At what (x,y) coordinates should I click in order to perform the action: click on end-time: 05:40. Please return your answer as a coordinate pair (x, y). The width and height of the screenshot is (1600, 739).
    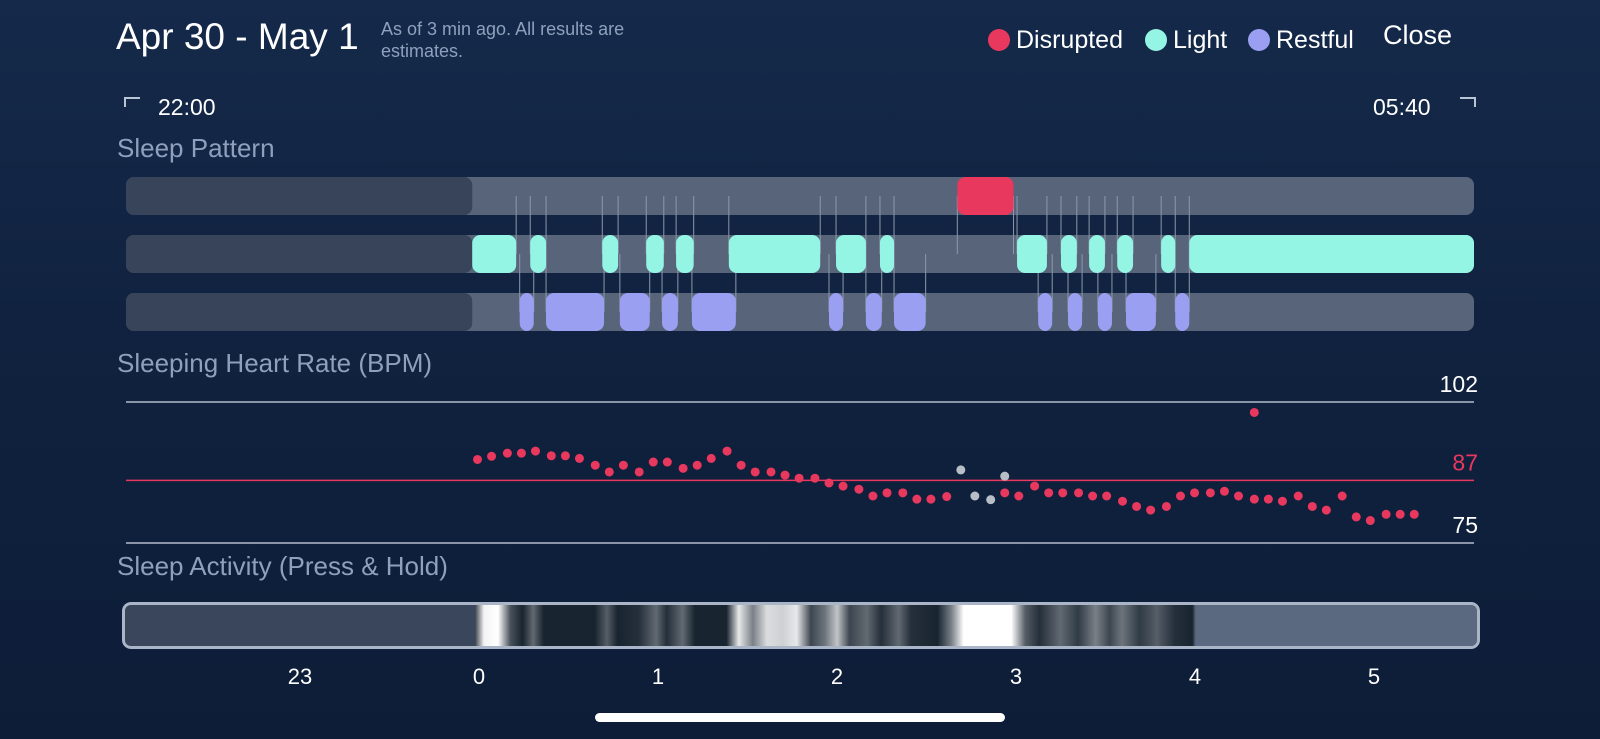
    Looking at the image, I should click on (1402, 107).